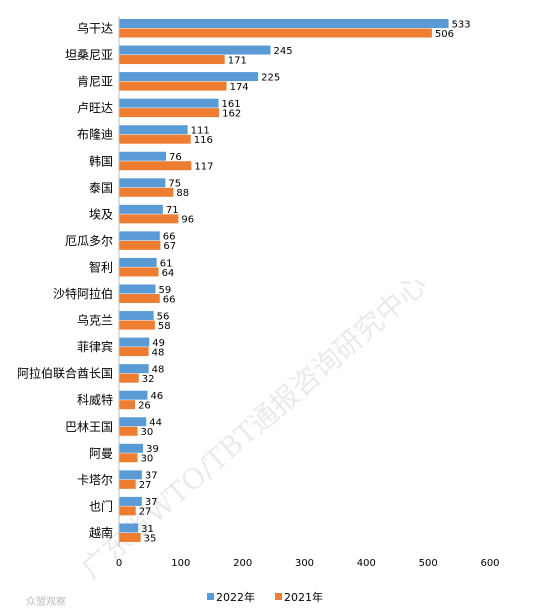 This screenshot has width=537, height=613. I want to click on legend-label: 2021年, so click(303, 597).